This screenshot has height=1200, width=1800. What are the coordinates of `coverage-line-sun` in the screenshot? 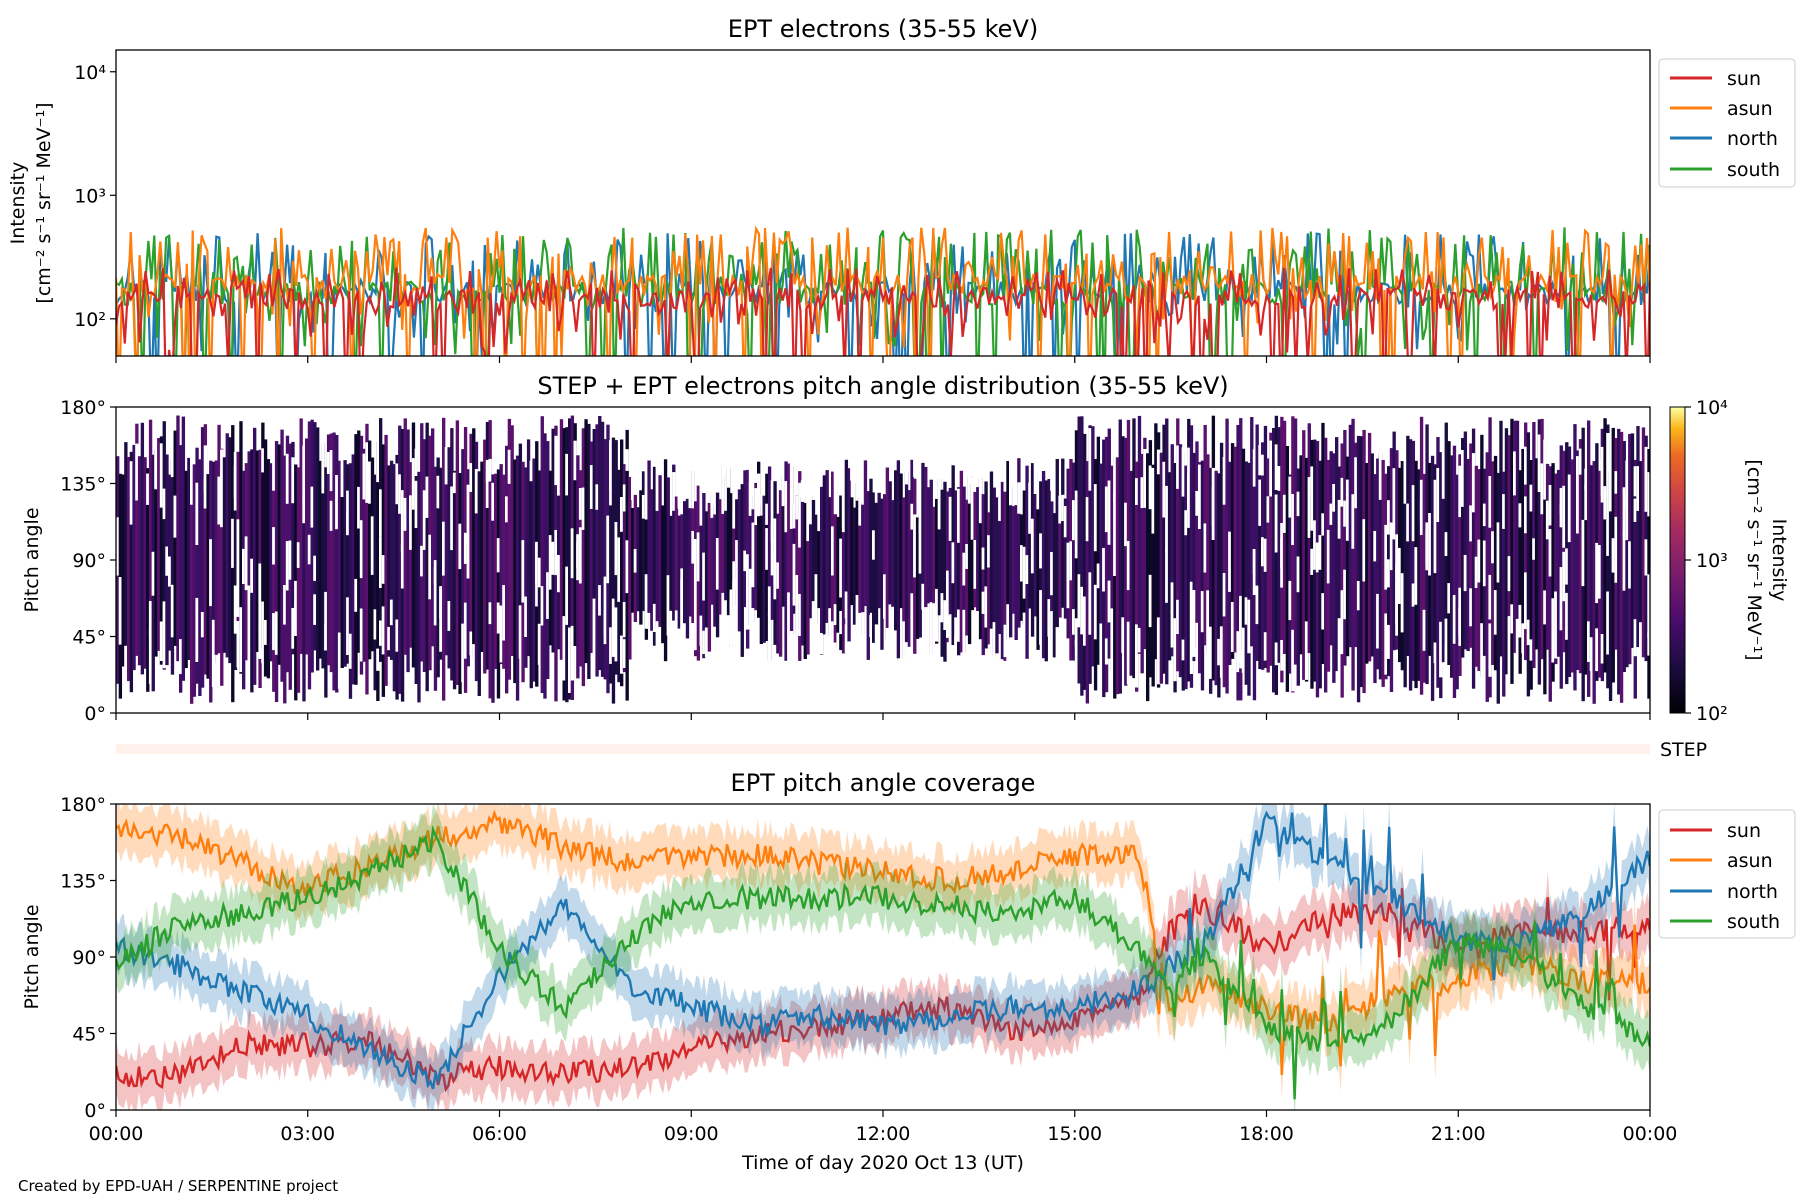 It's located at (883, 990).